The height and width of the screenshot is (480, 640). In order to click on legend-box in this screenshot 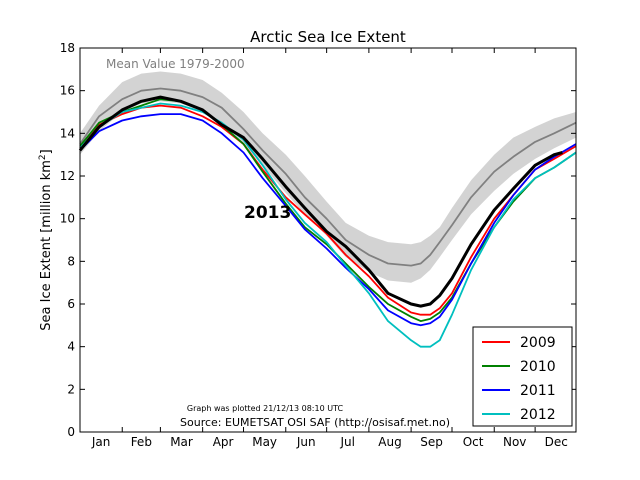, I will do `click(522, 376)`.